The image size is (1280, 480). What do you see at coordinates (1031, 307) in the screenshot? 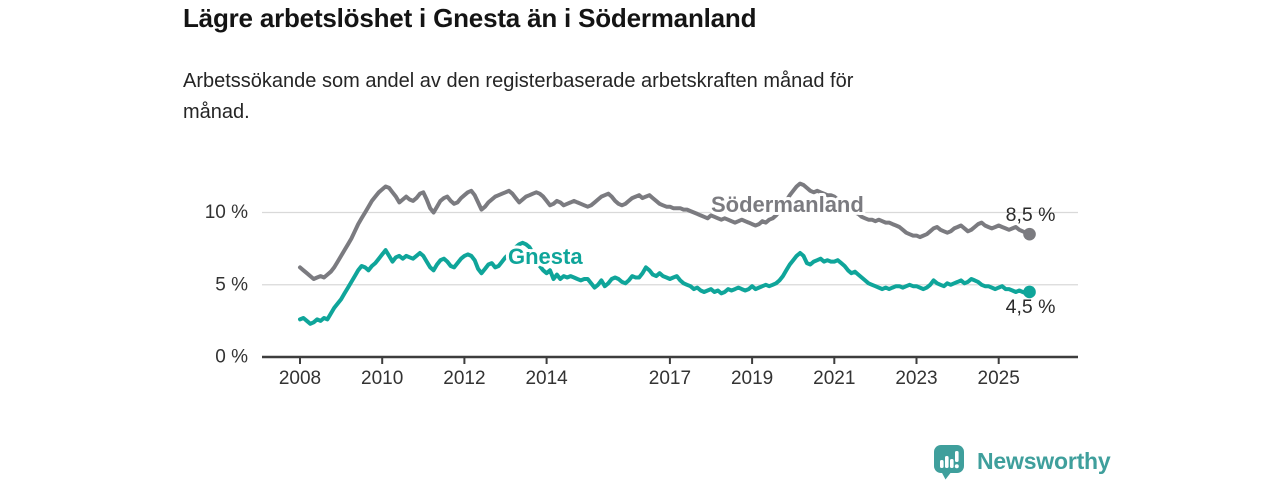
I see `series-end-value-label: 4,5 %` at bounding box center [1031, 307].